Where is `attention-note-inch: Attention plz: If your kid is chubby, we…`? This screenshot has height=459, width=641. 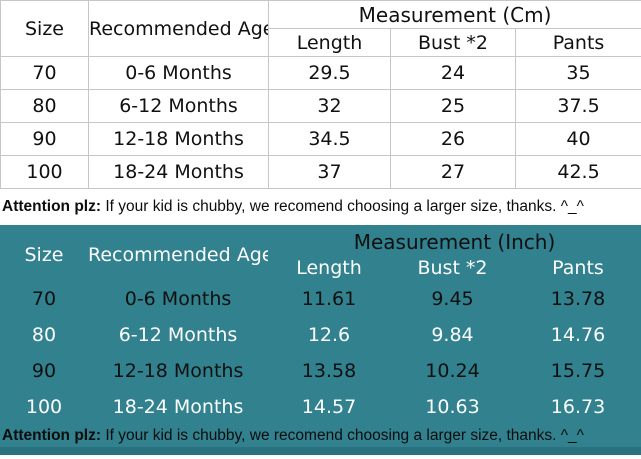
attention-note-inch: Attention plz: If your kid is chubby, we… is located at coordinates (320, 436).